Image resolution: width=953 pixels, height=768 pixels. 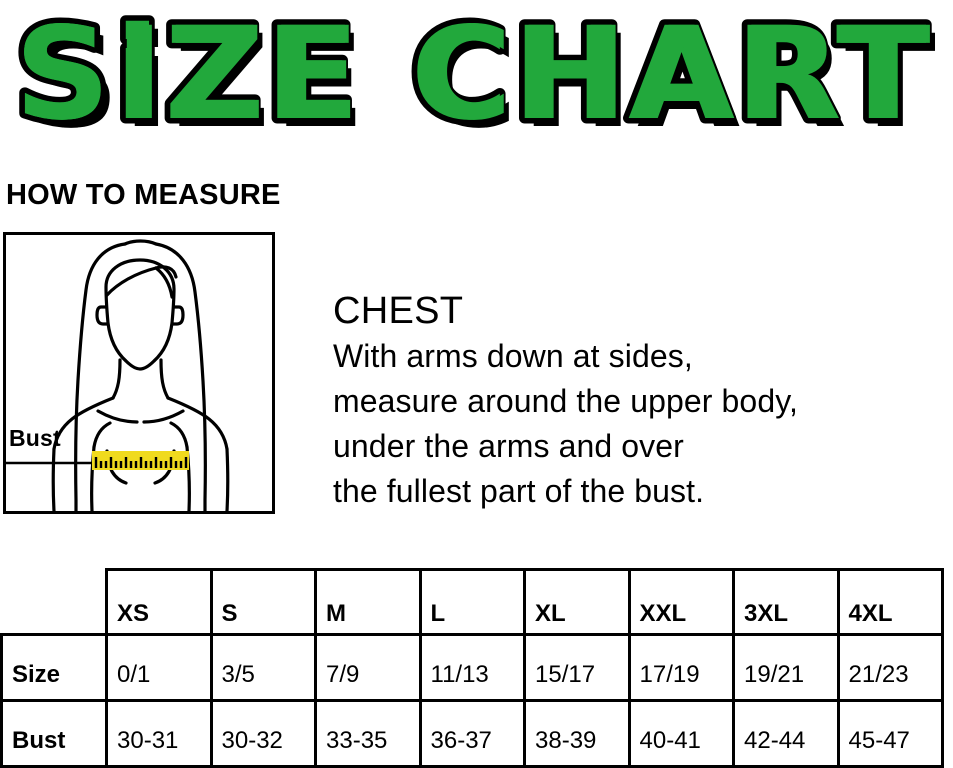 What do you see at coordinates (143, 195) in the screenshot?
I see `how-to-measure-heading: HOW TO MEASURE` at bounding box center [143, 195].